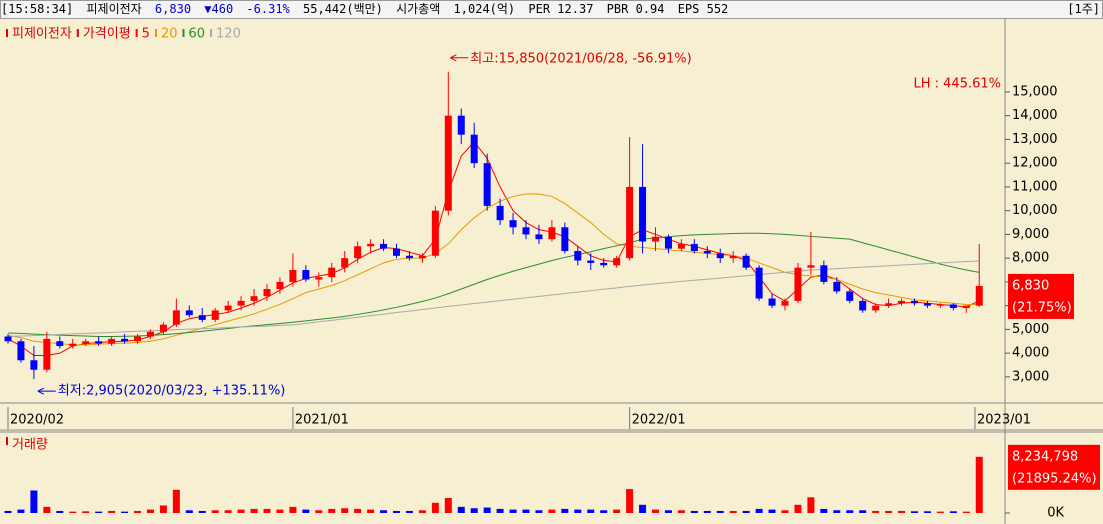 The width and height of the screenshot is (1103, 524). I want to click on y-tick-label: 8,000, so click(1030, 258).